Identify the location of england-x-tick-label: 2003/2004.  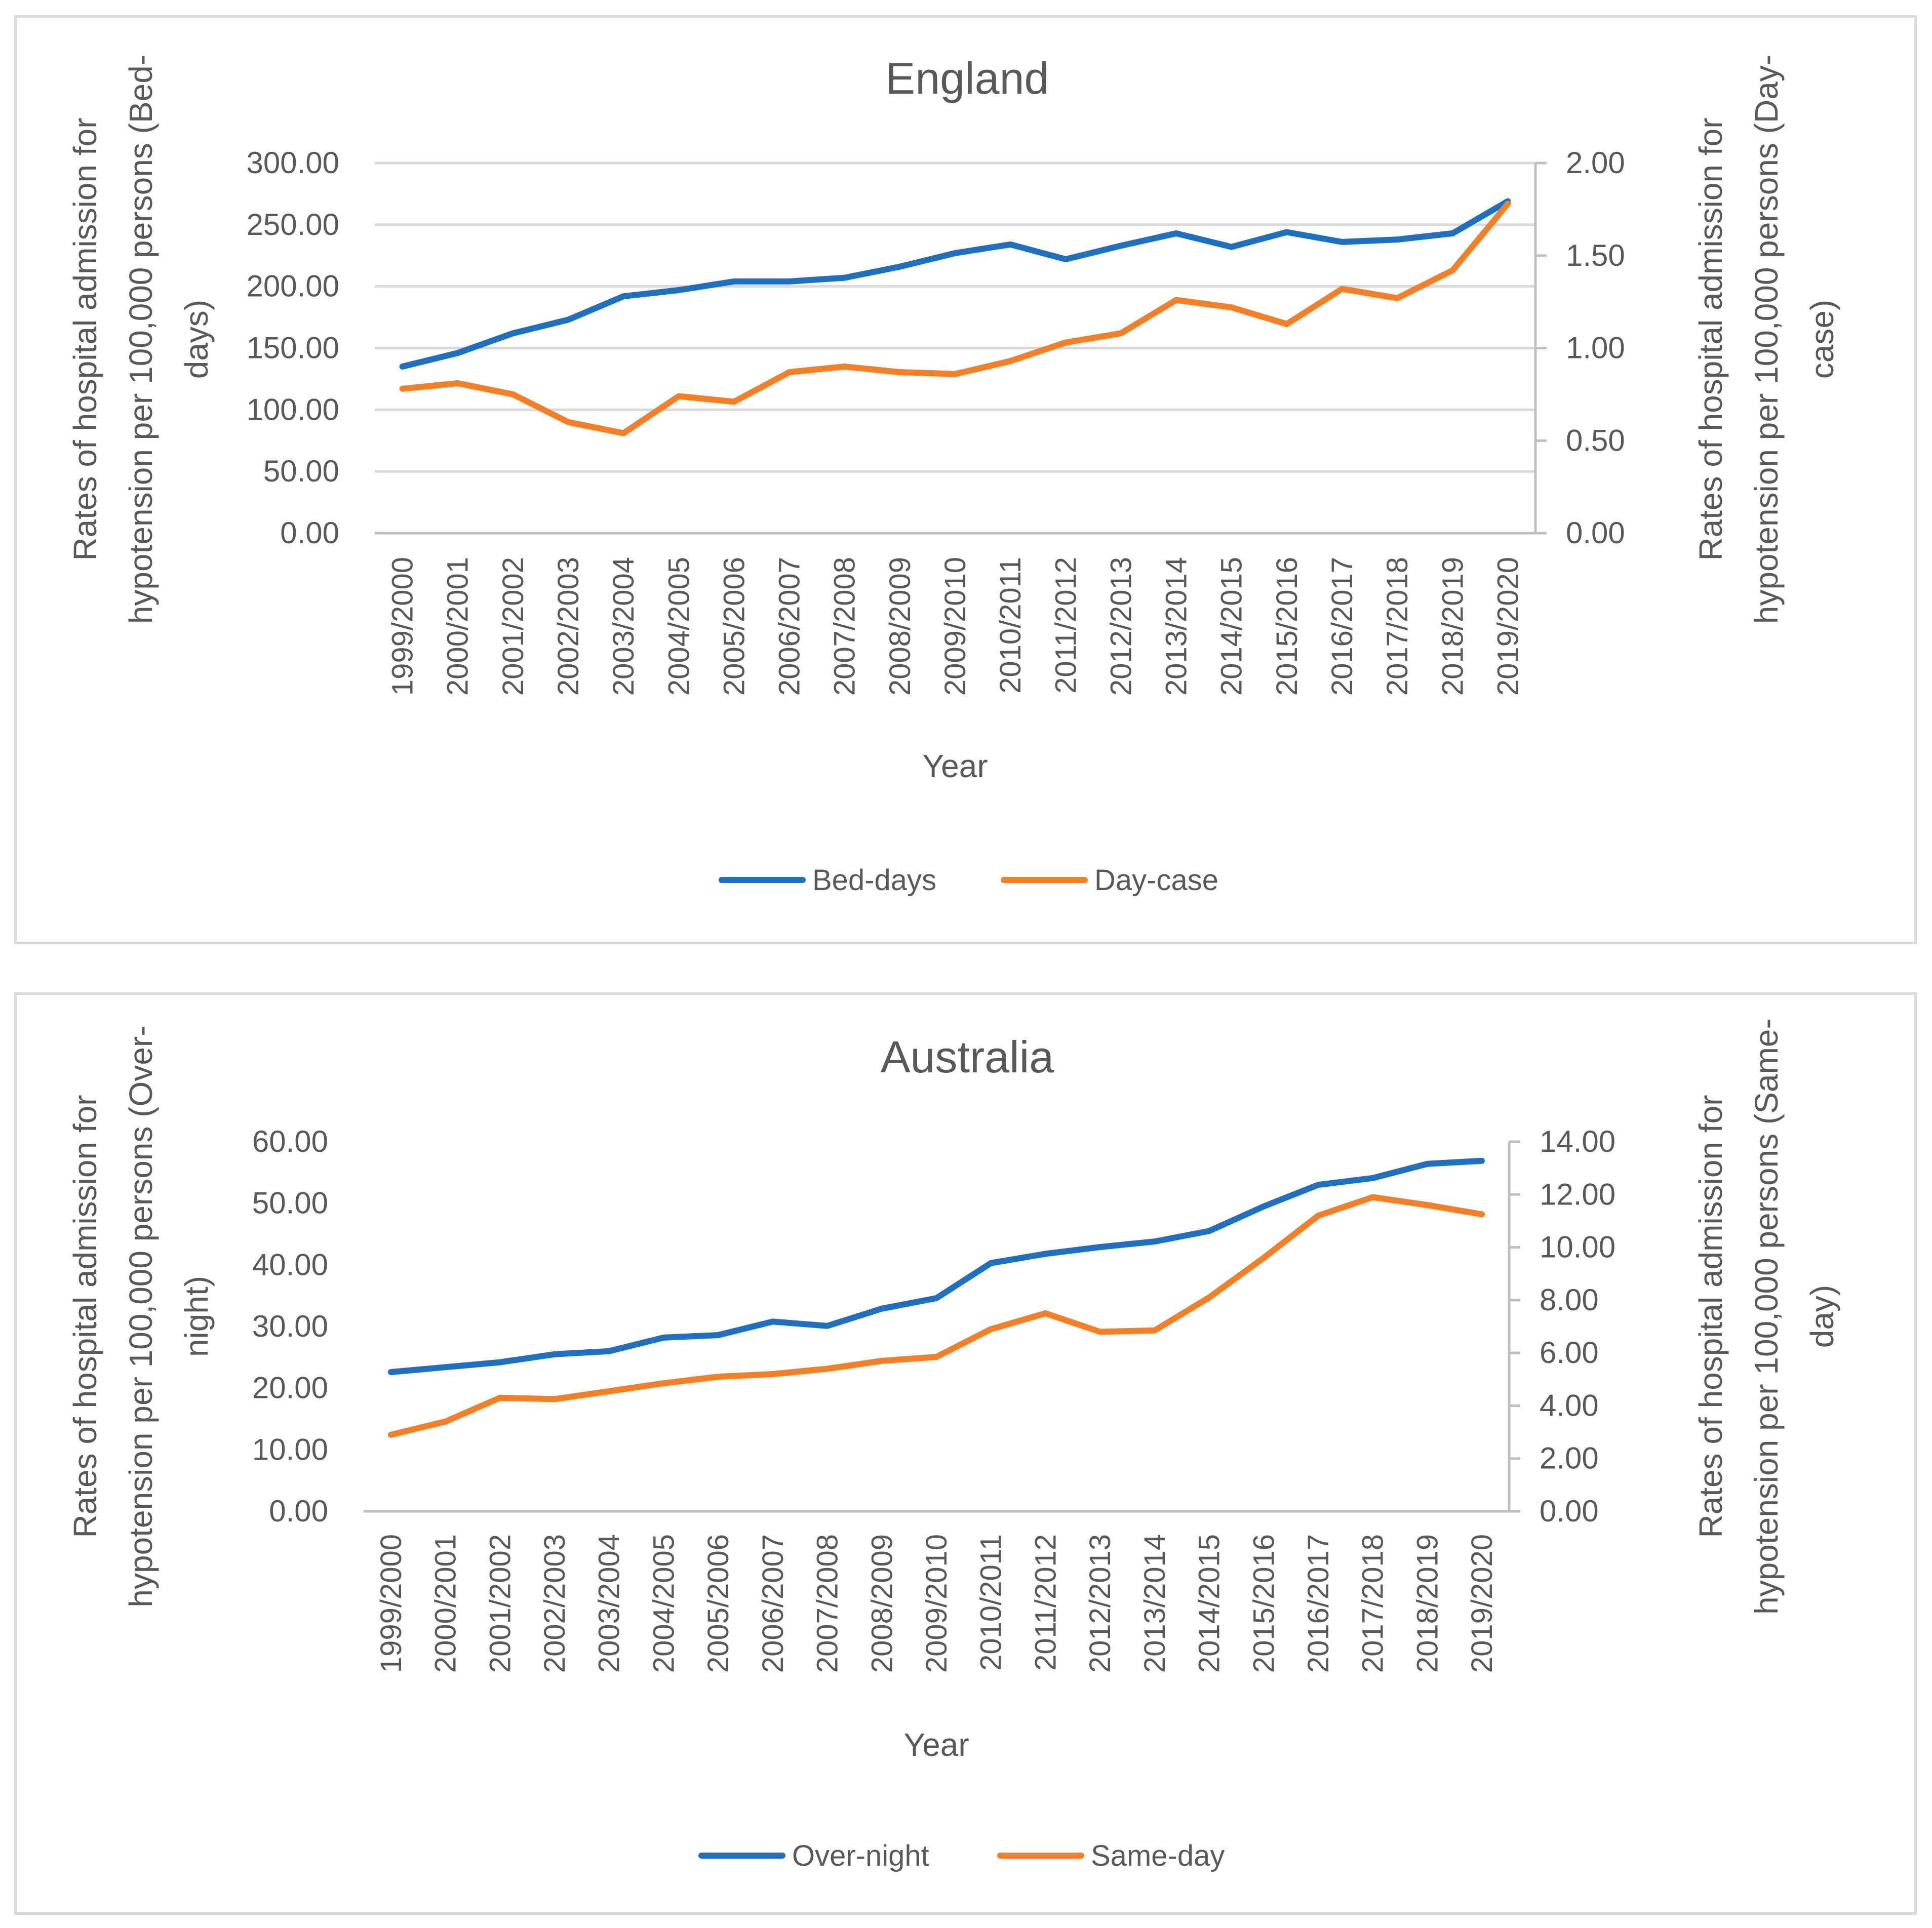
(624, 626).